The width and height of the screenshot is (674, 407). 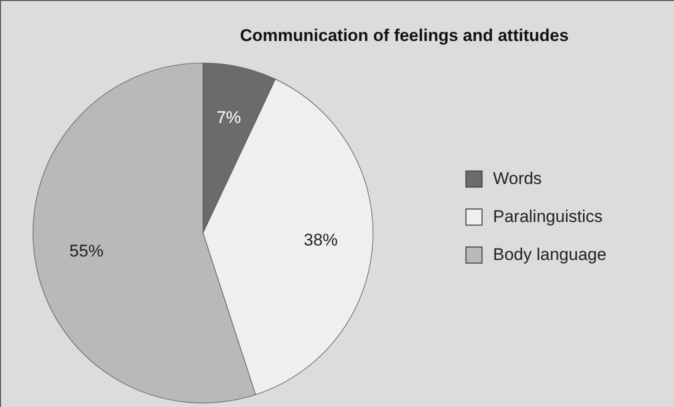 I want to click on legend-label: Body language, so click(x=549, y=254).